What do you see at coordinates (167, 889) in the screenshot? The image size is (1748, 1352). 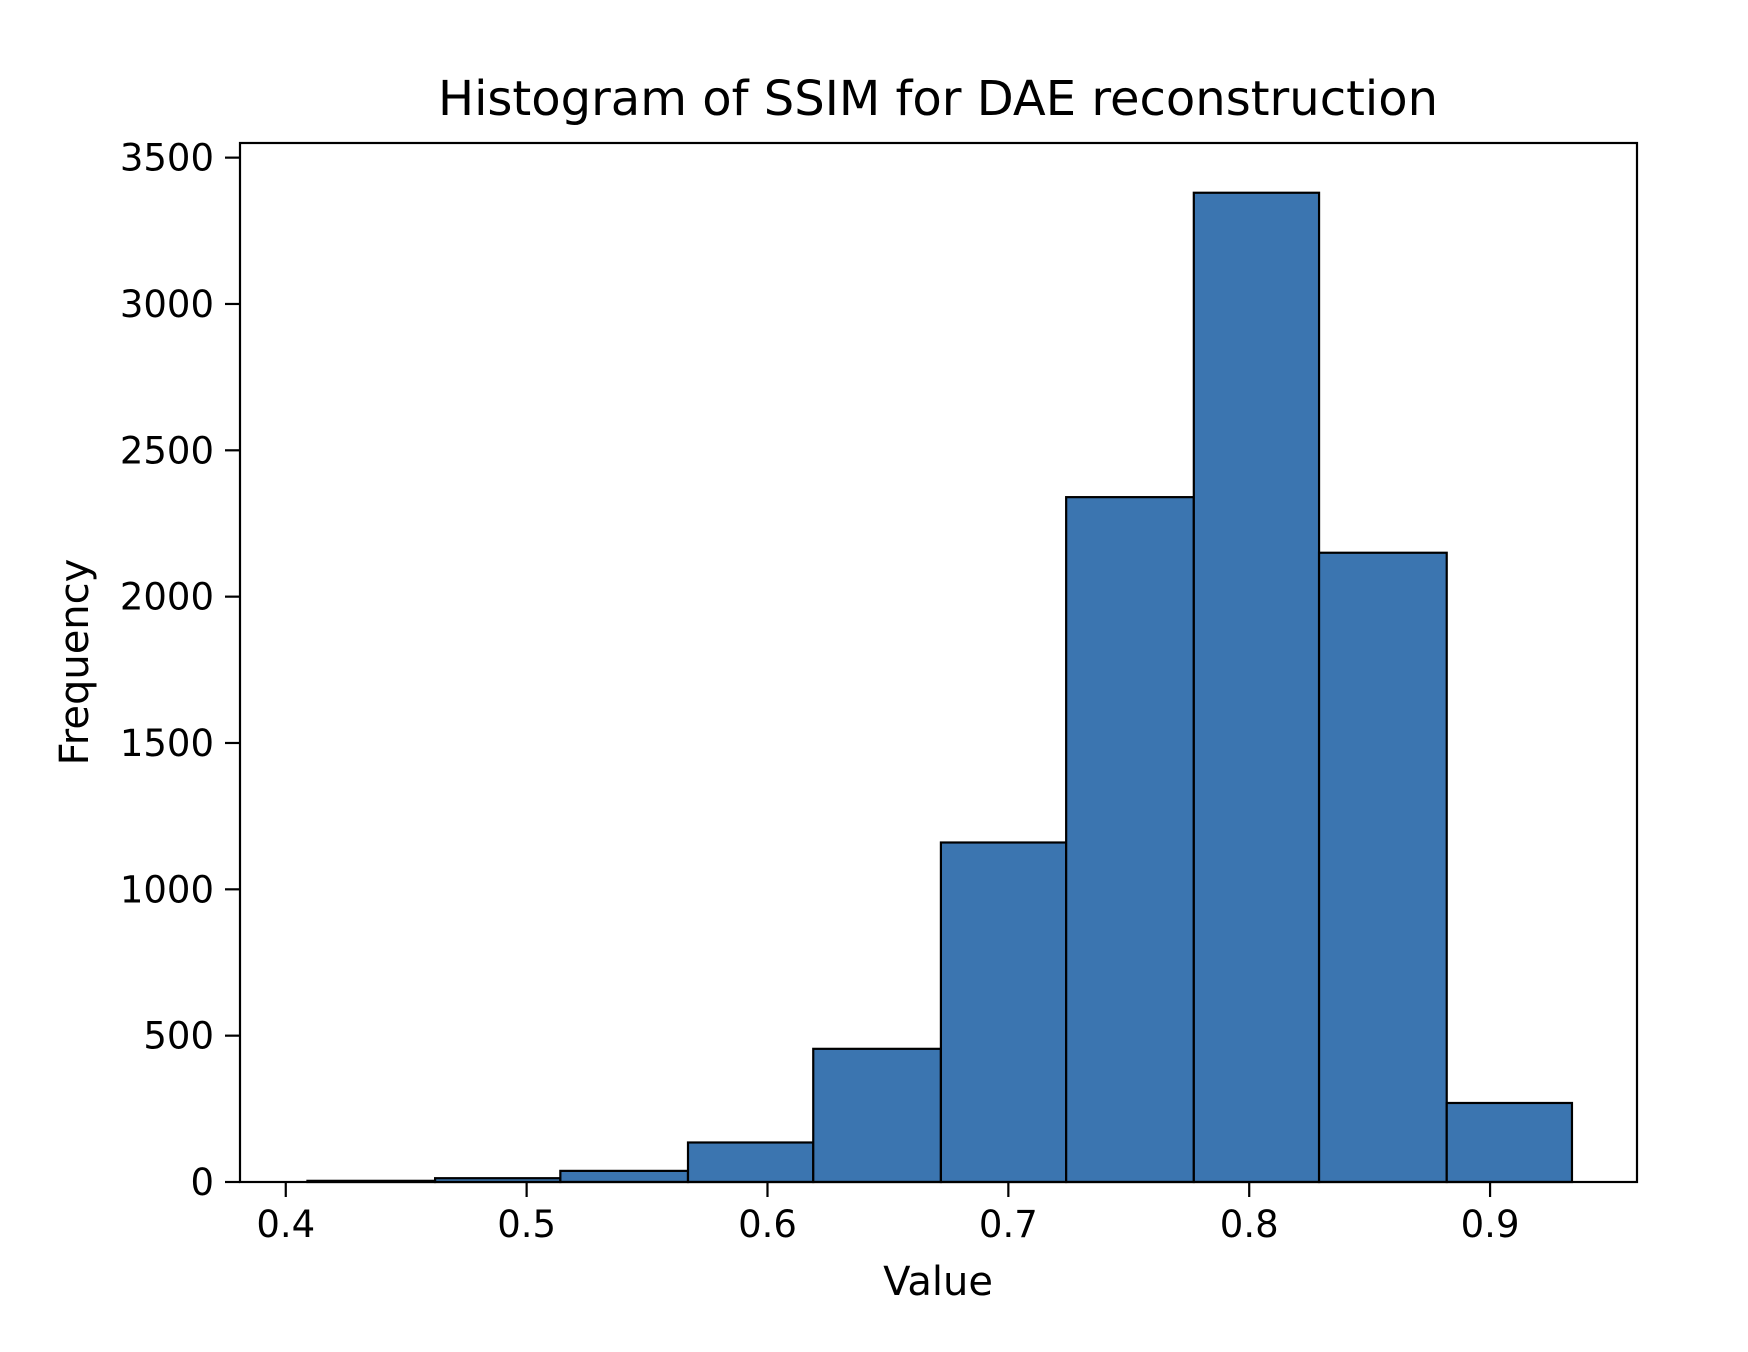 I see `y-tick-label: 1000` at bounding box center [167, 889].